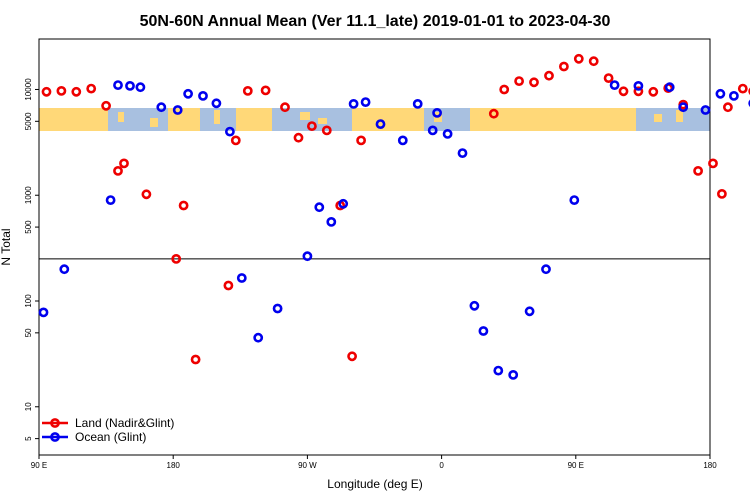 Image resolution: width=750 pixels, height=500 pixels. I want to click on legend: Land (Nadir&Glint) Ocean (Glint), so click(108, 430).